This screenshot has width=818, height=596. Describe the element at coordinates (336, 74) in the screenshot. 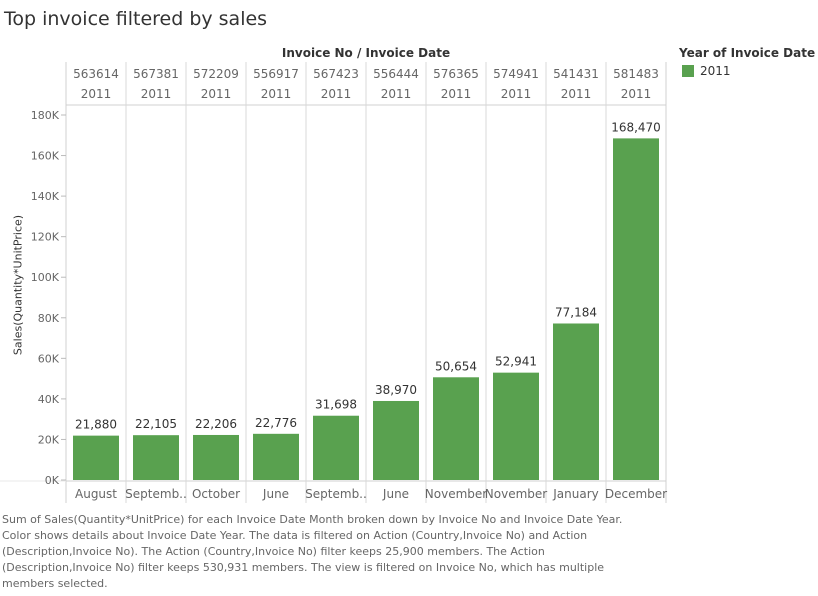

I see `invoice-number-label: 567423` at that location.